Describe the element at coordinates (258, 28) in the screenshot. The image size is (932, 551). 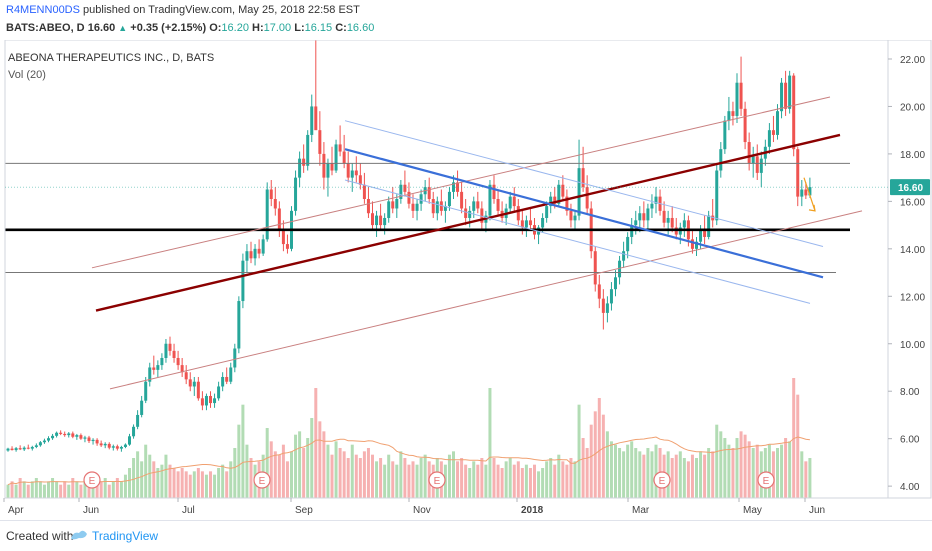
I see `high-label: H:` at that location.